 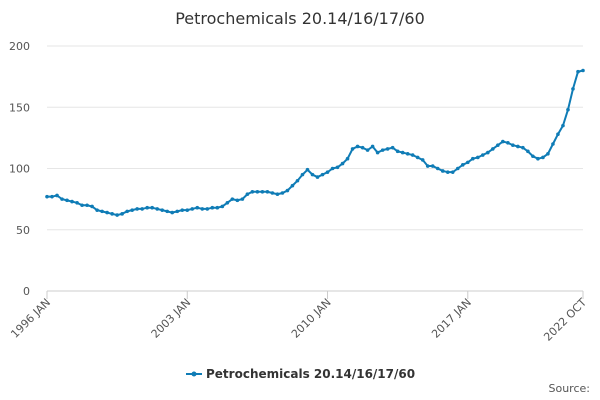 What do you see at coordinates (26, 291) in the screenshot?
I see `y-tick-label: 0` at bounding box center [26, 291].